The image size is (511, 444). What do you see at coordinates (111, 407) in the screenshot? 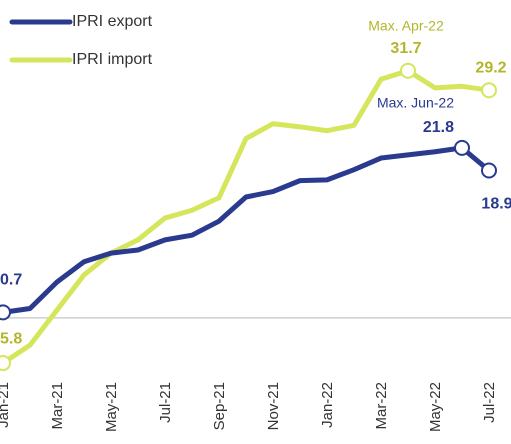
I see `x-tick-label: May-21` at bounding box center [111, 407].